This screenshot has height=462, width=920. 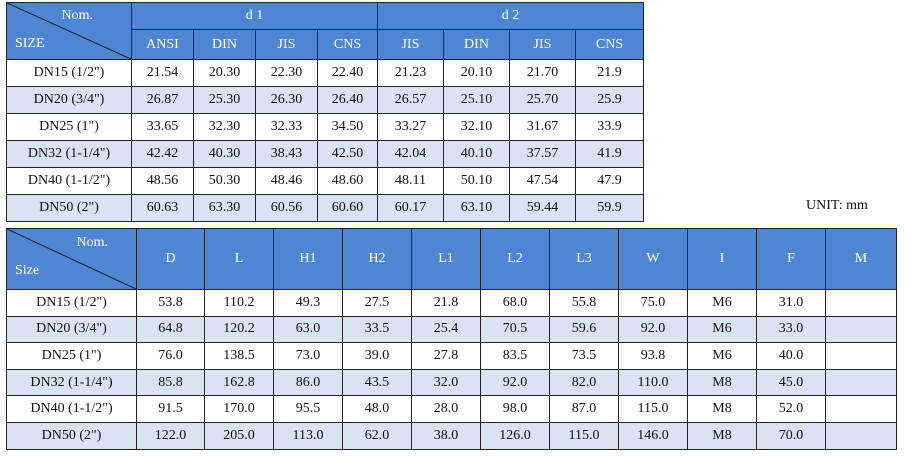 I want to click on d1-value-cell: 48.56, so click(x=162, y=181).